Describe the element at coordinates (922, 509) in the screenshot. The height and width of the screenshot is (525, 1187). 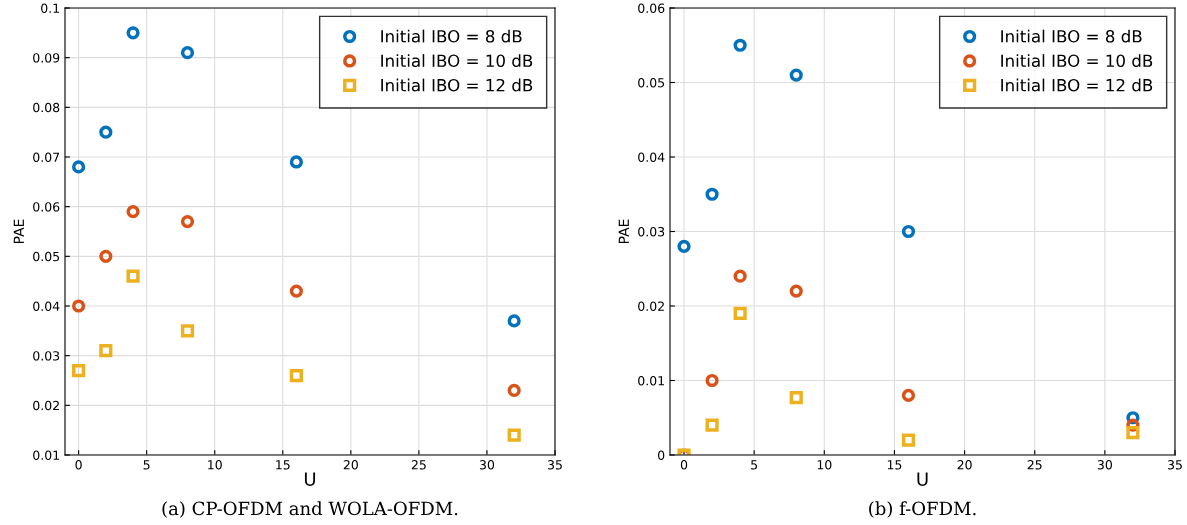
I see `text: (b) f-OFDM.` at that location.